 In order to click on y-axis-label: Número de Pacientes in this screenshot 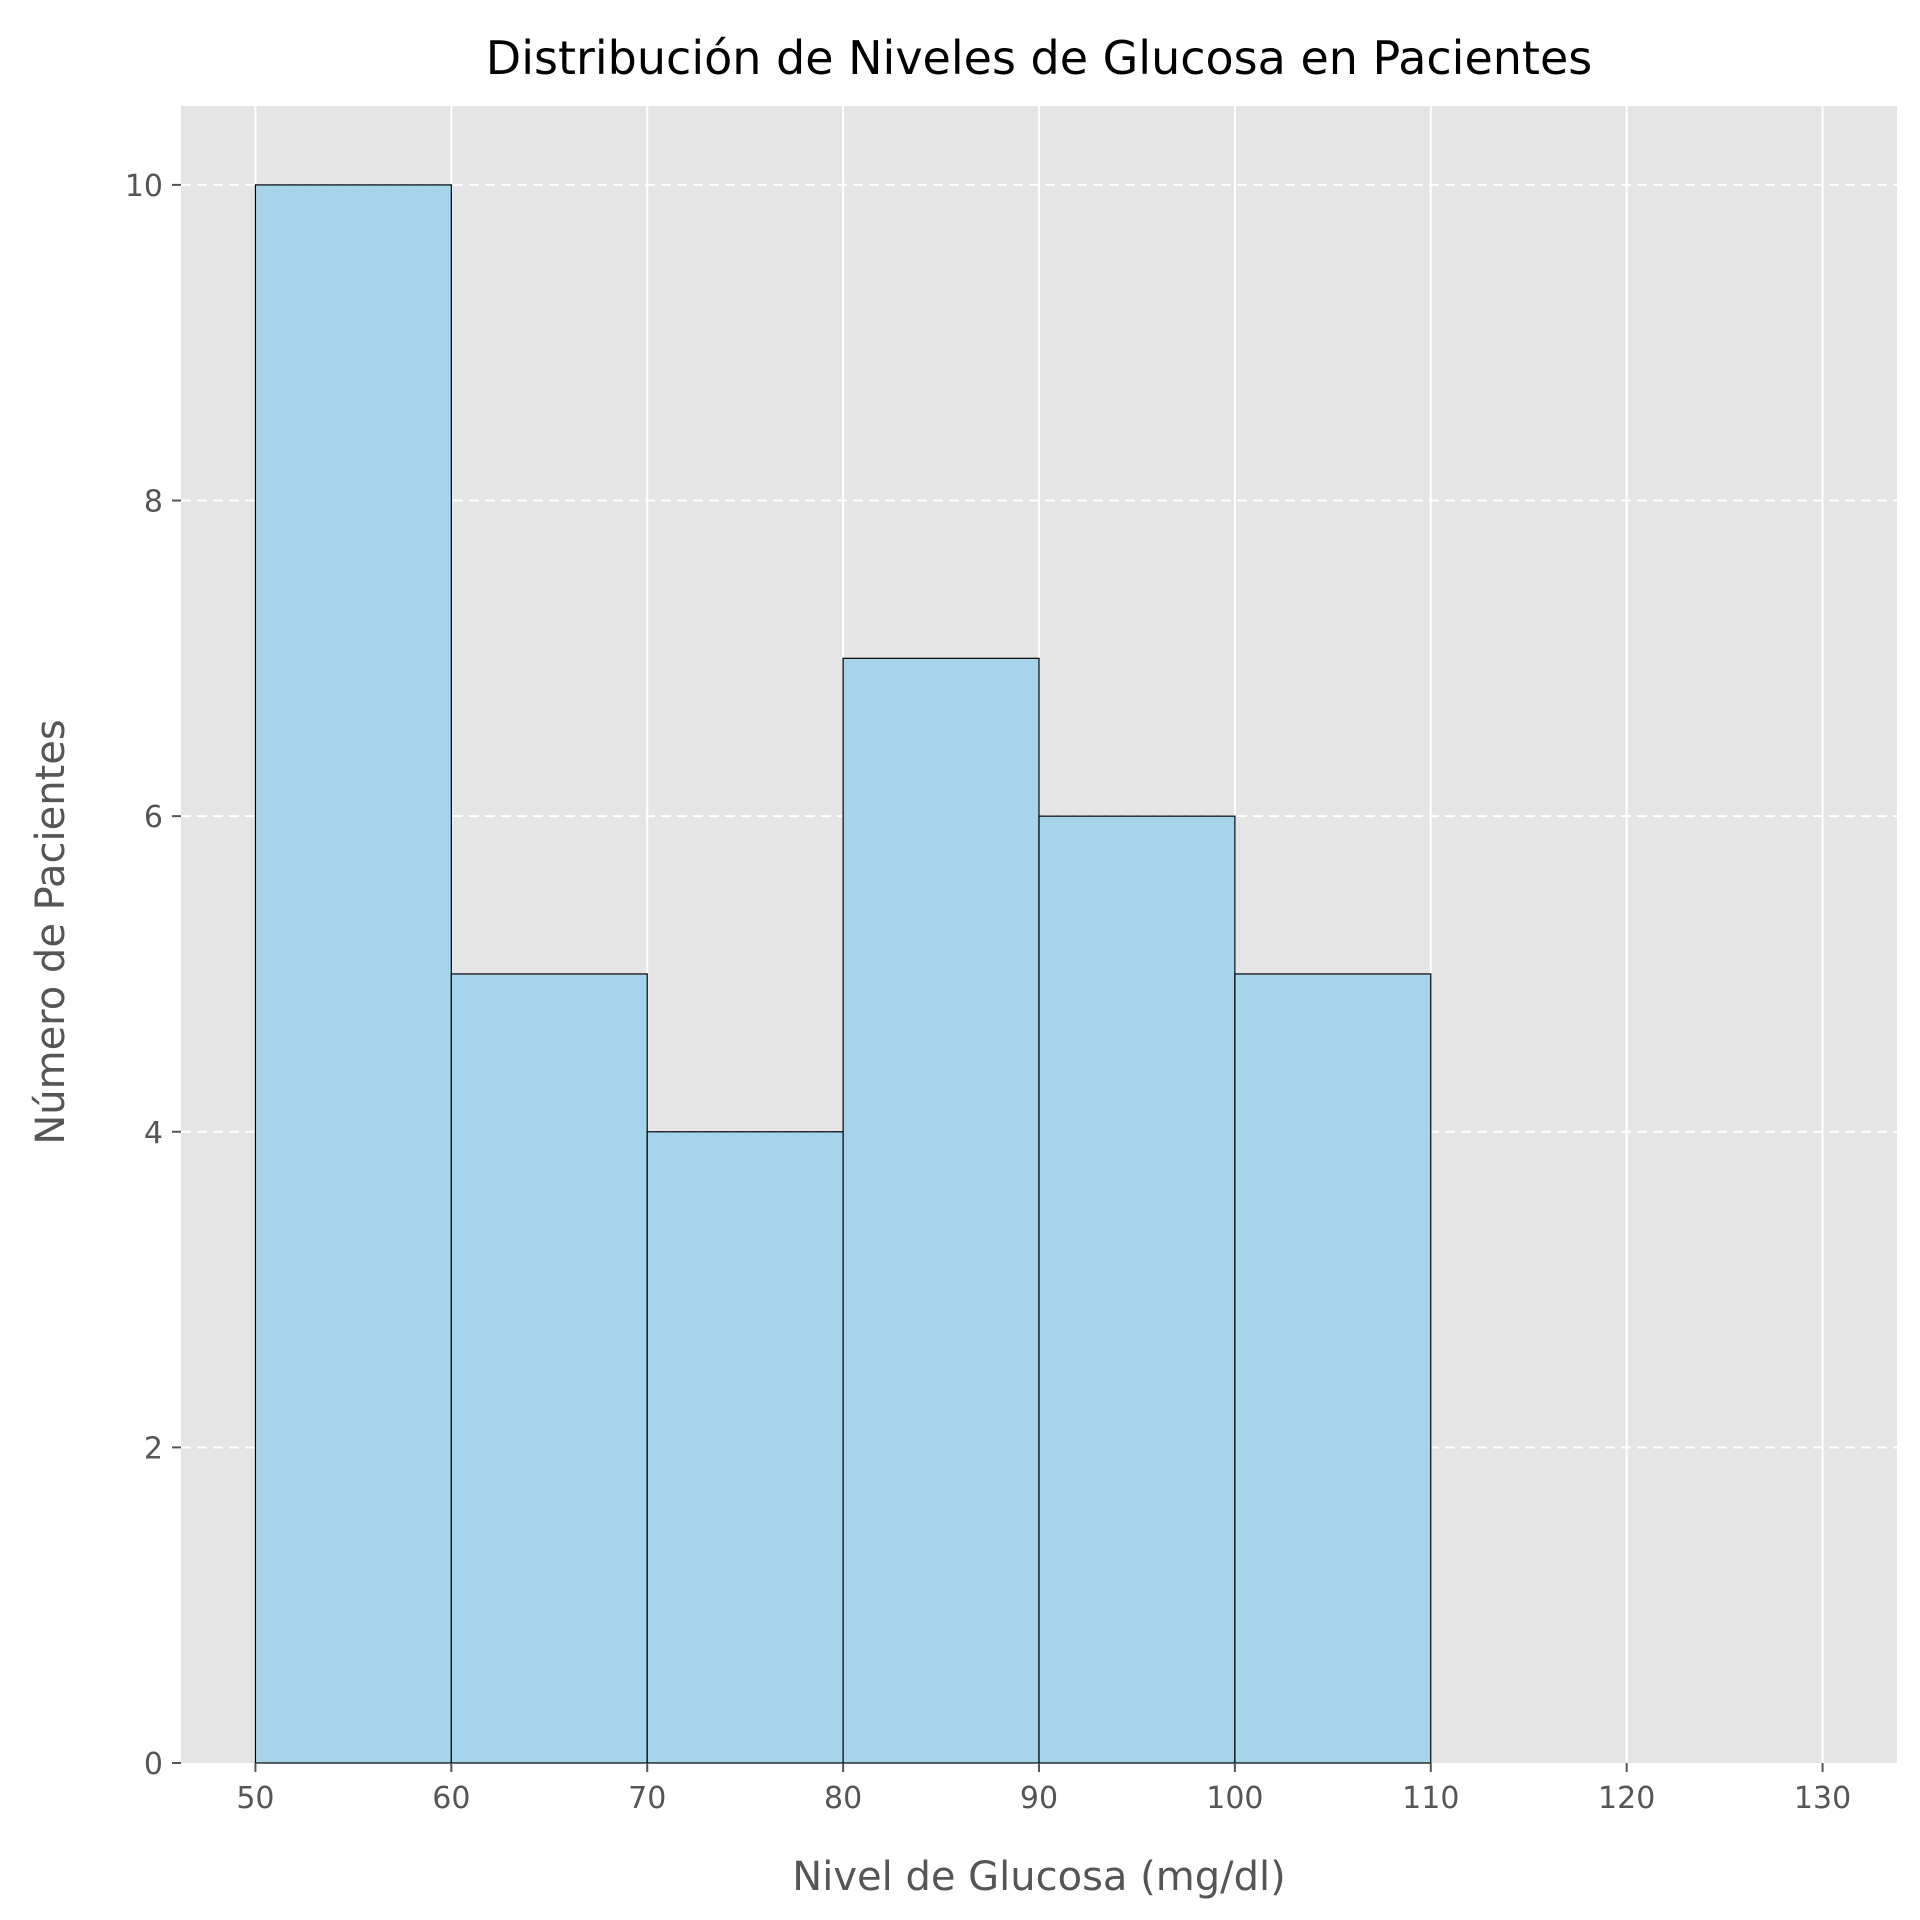, I will do `click(51, 931)`.